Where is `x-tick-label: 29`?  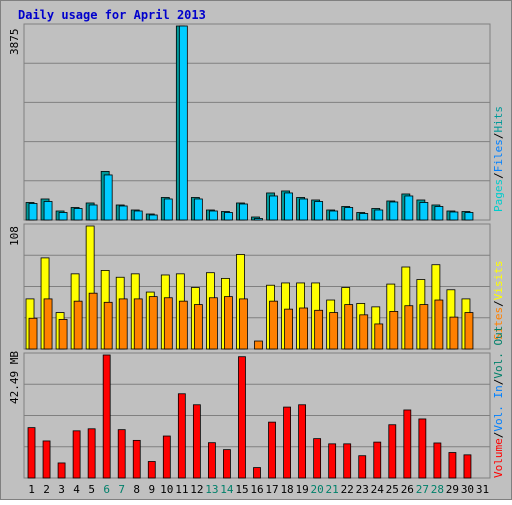 x-tick-label: 29 is located at coordinates (452, 489).